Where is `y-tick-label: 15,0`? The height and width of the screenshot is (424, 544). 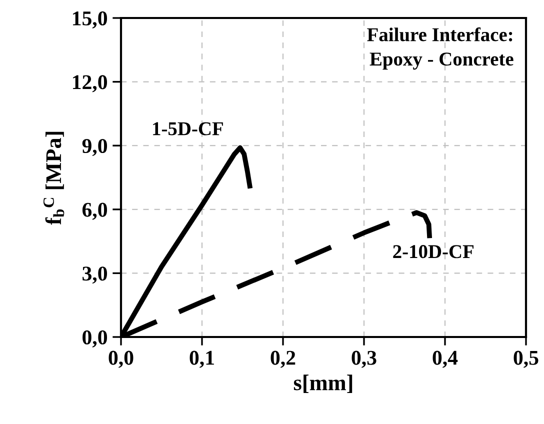
y-tick-label: 15,0 is located at coordinates (90, 19).